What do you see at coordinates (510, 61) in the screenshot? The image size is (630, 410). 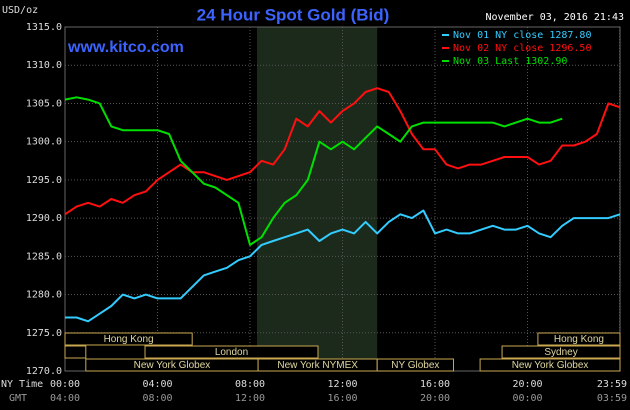 I see `legend-entry: Nov 03 Last 1302.90` at bounding box center [510, 61].